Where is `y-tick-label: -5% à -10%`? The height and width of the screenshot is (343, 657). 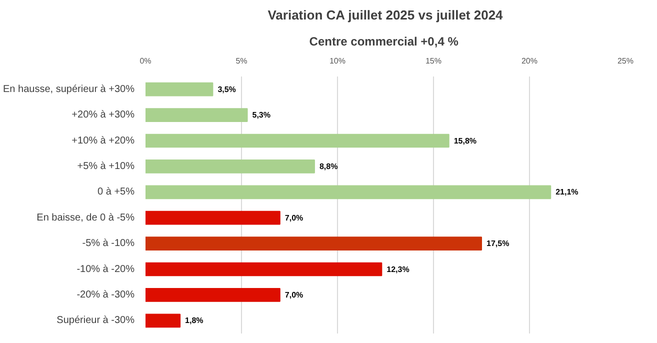 y-tick-label: -5% à -10% is located at coordinates (108, 244).